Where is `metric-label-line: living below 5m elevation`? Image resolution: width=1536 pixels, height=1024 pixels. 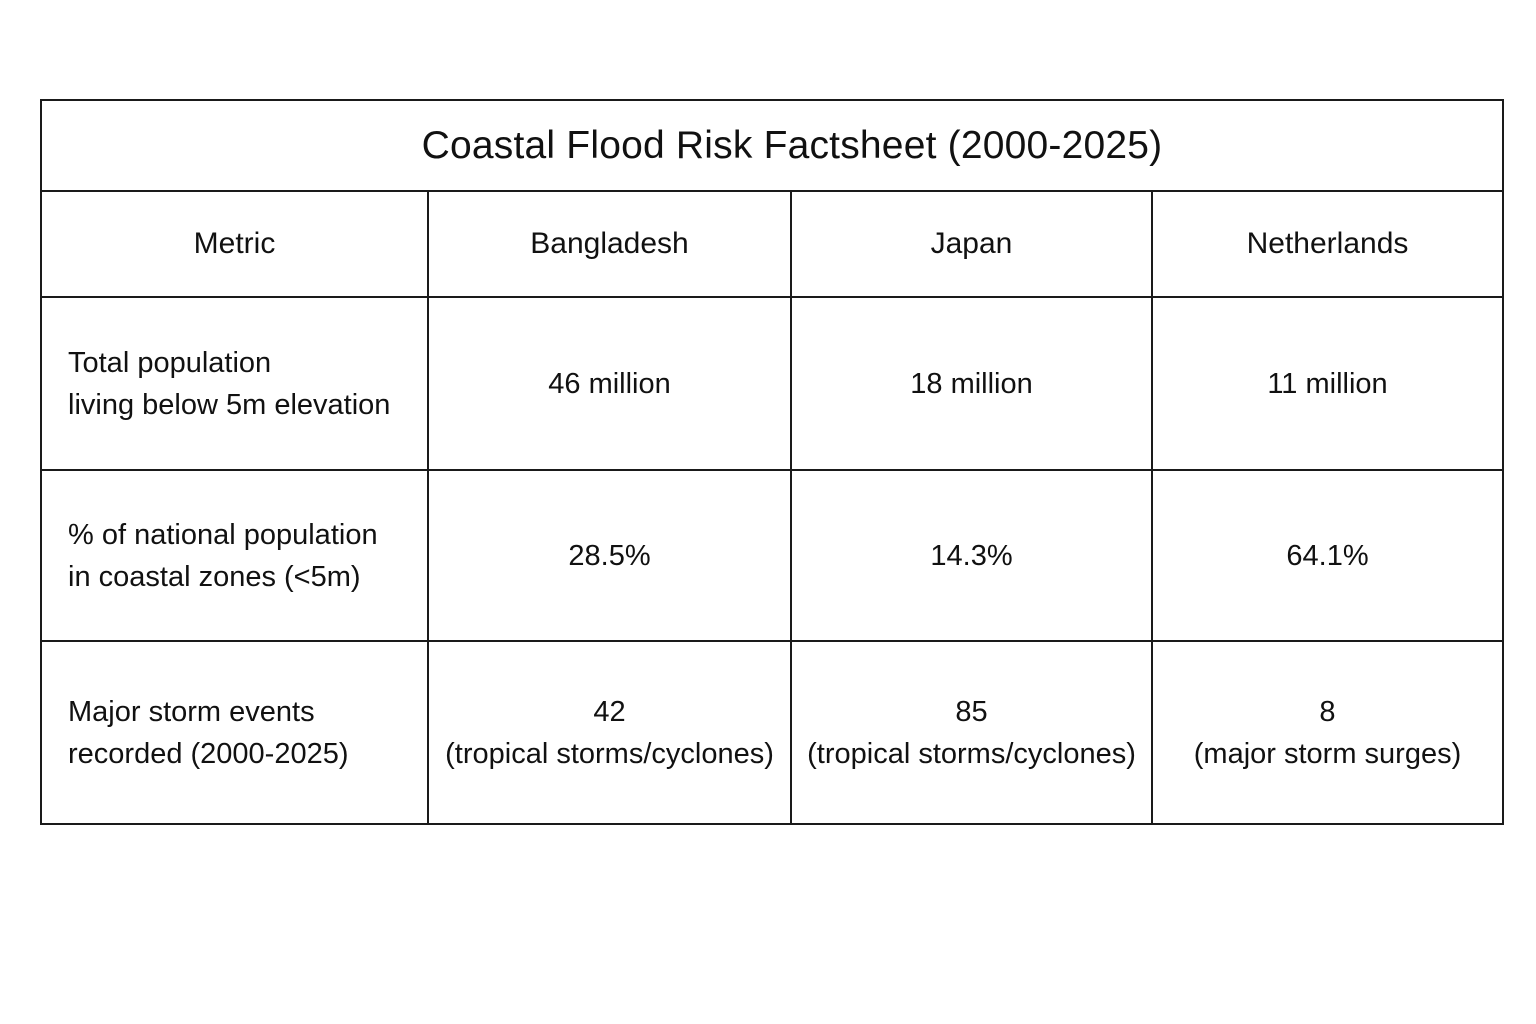 metric-label-line: living below 5m elevation is located at coordinates (229, 404).